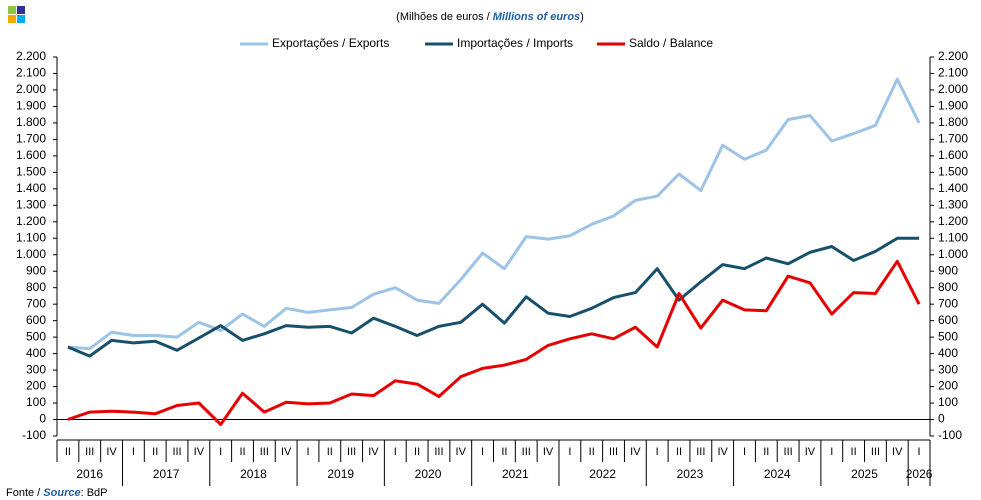 This screenshot has height=500, width=981. Describe the element at coordinates (953, 106) in the screenshot. I see `y2-tick-label: 1.900` at that location.